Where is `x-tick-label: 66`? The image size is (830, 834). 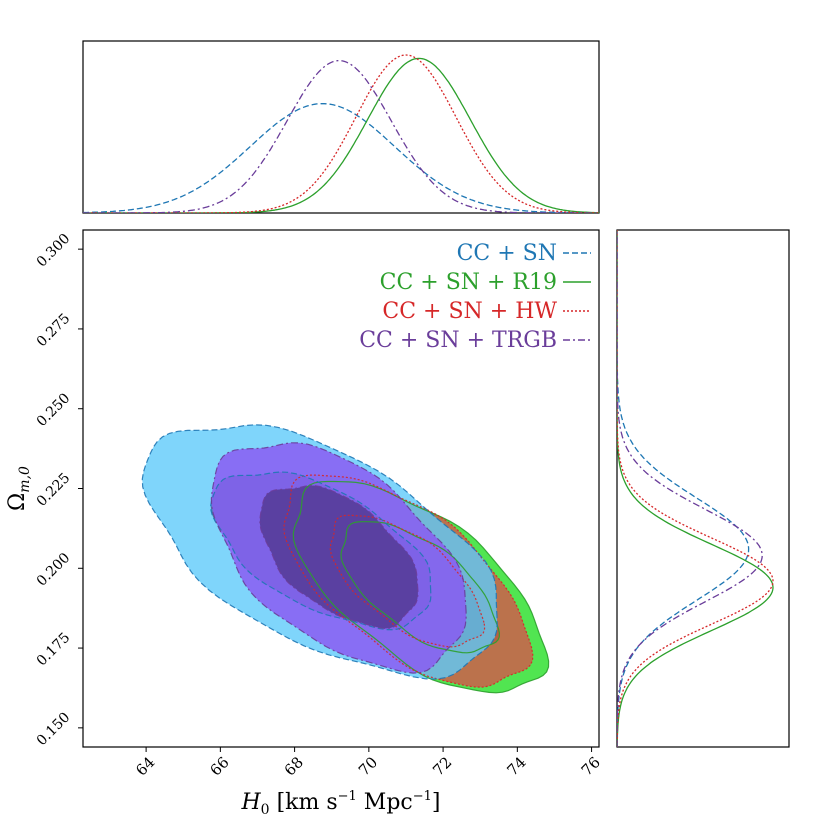 x-tick-label: 66 is located at coordinates (220, 766).